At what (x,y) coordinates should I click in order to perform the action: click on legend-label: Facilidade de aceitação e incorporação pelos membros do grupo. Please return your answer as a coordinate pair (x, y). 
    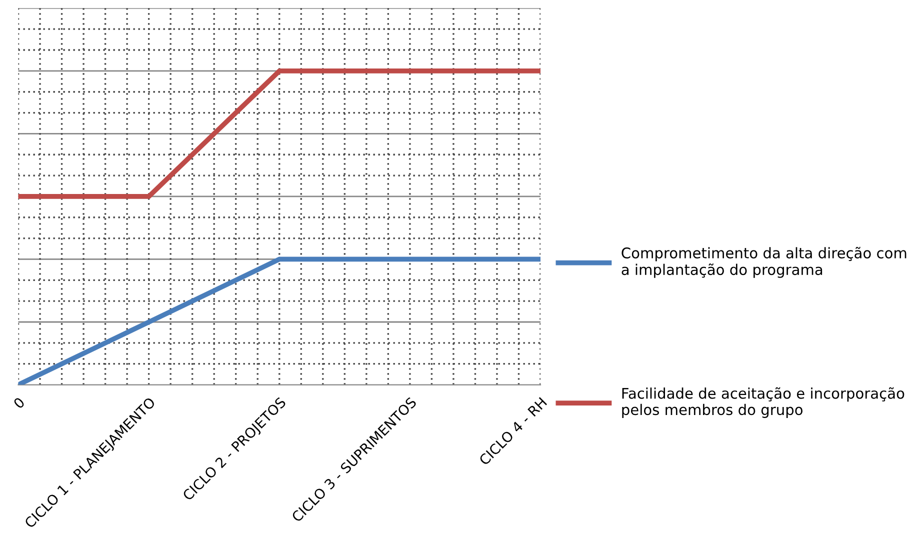
    Looking at the image, I should click on (763, 402).